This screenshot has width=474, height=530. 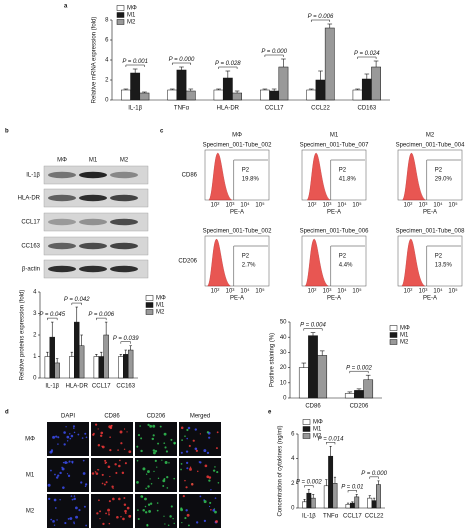 I want to click on flow-tick-label: 10⁵, so click(x=260, y=291).